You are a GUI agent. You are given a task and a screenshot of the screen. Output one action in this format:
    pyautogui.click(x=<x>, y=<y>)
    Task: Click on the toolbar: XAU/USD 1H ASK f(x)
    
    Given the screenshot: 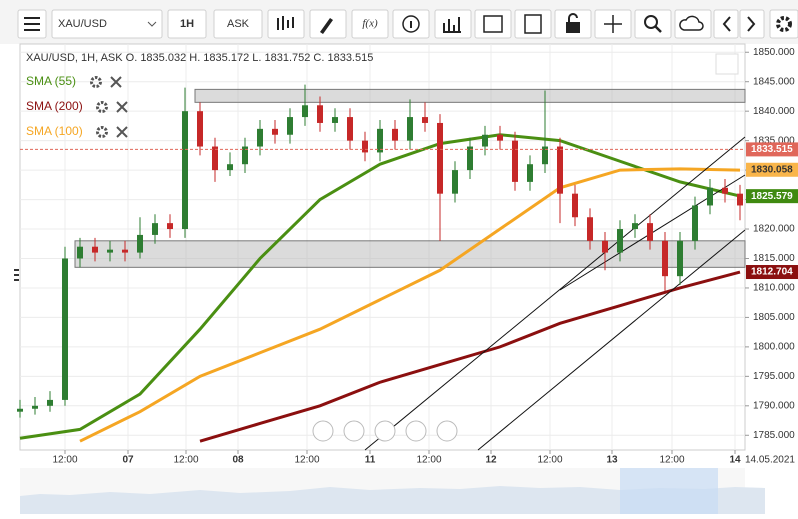 What is the action you would take?
    pyautogui.click(x=399, y=22)
    